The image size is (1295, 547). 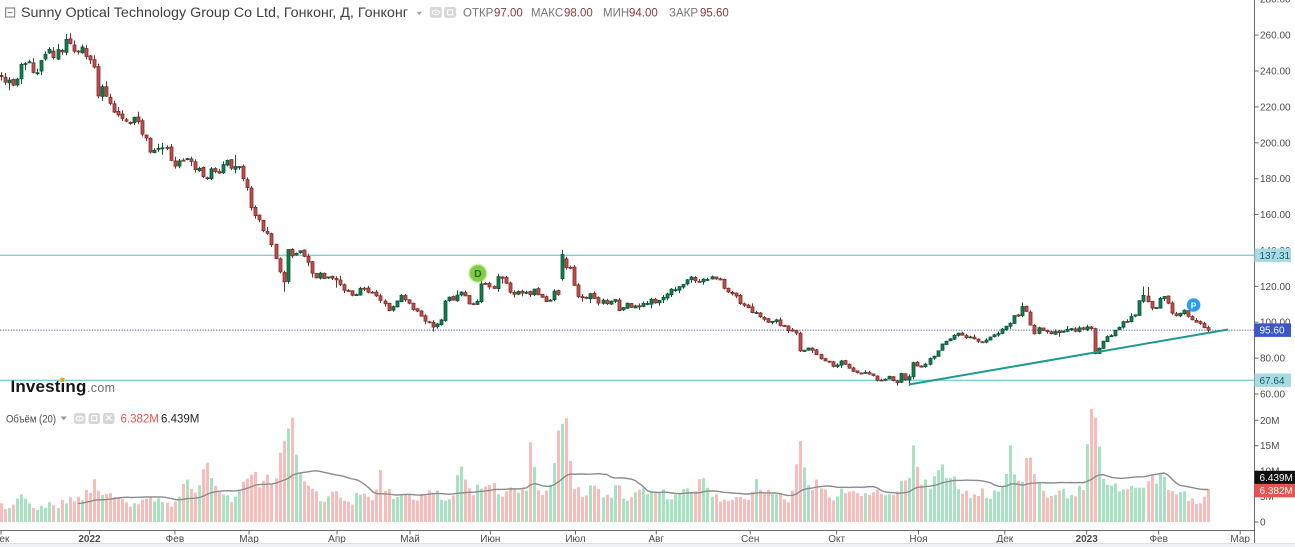 I want to click on svg-text: D, so click(x=478, y=274).